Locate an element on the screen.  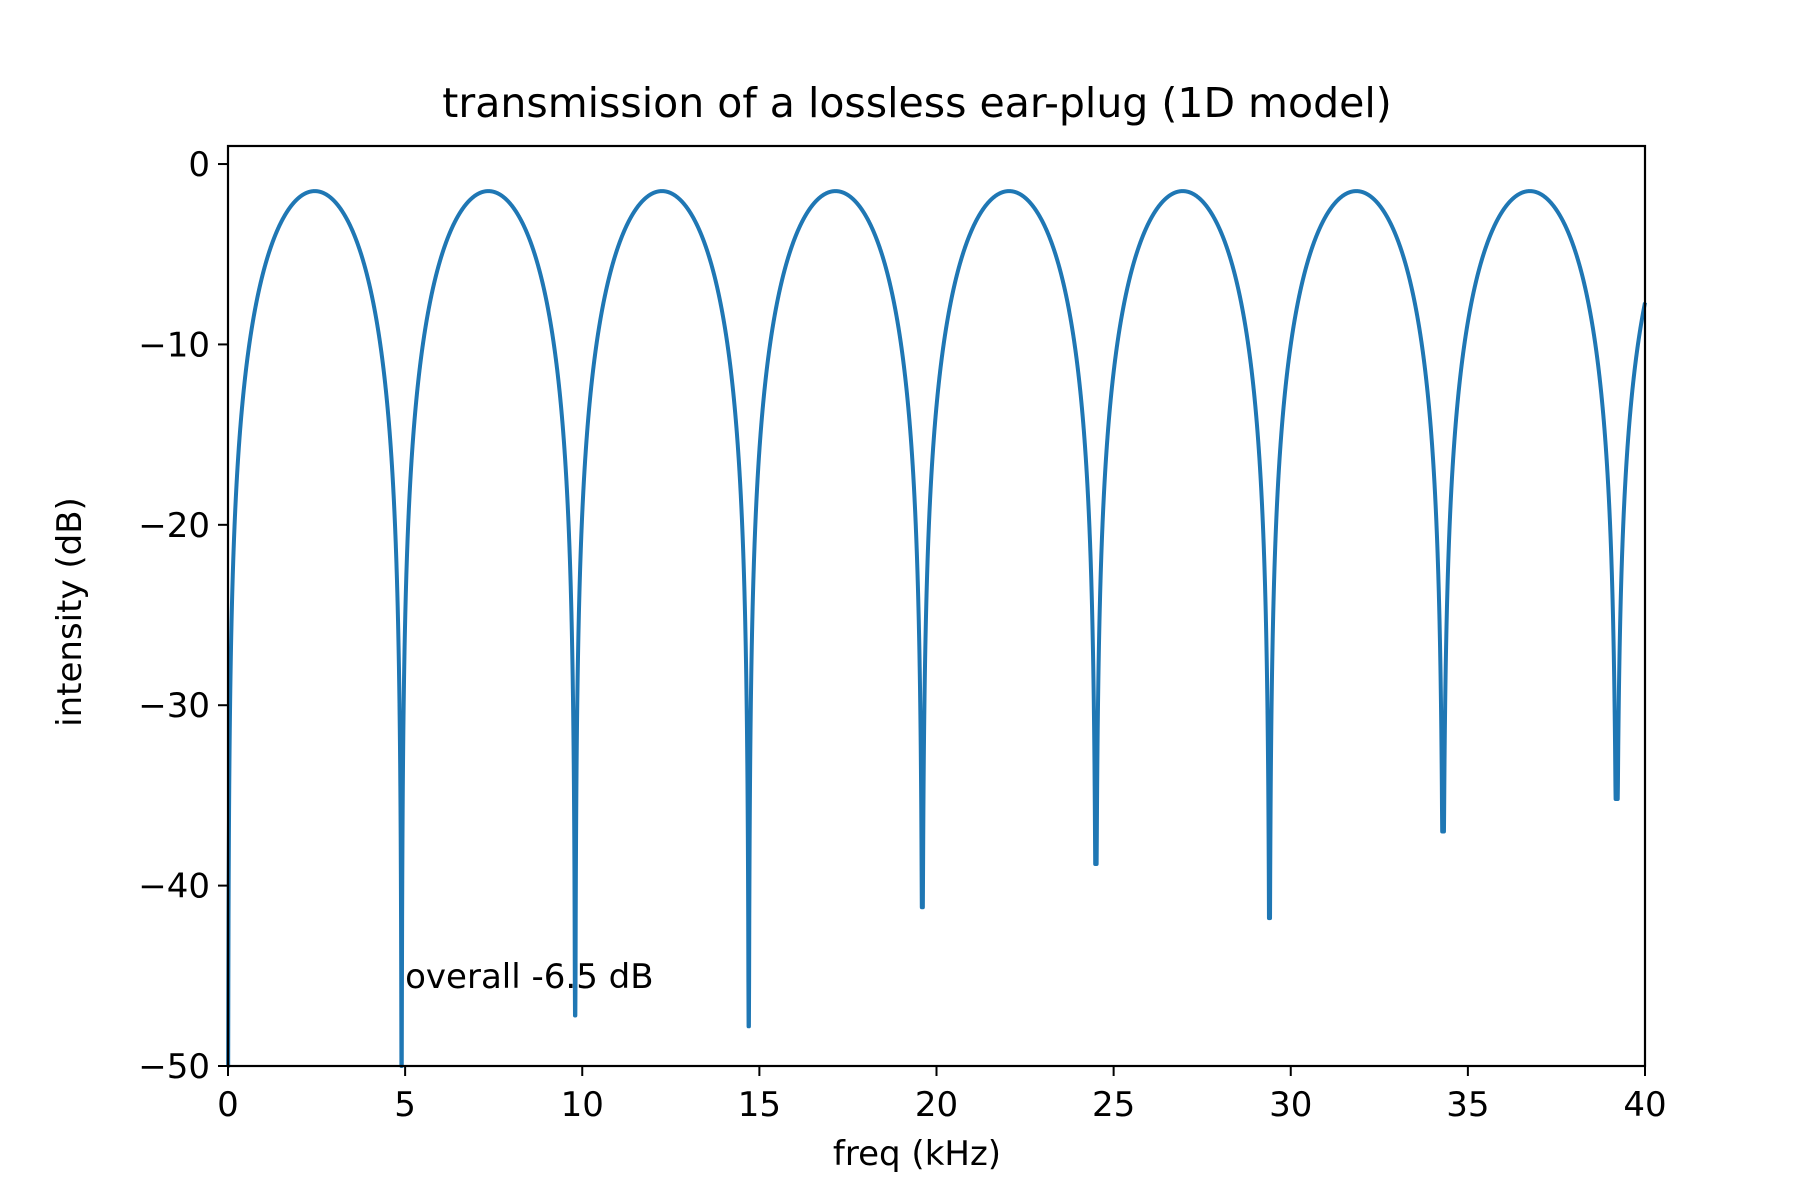
x-axis-ticks: 0 5 10 15 20 25 30 35 40 is located at coordinates (942, 1095).